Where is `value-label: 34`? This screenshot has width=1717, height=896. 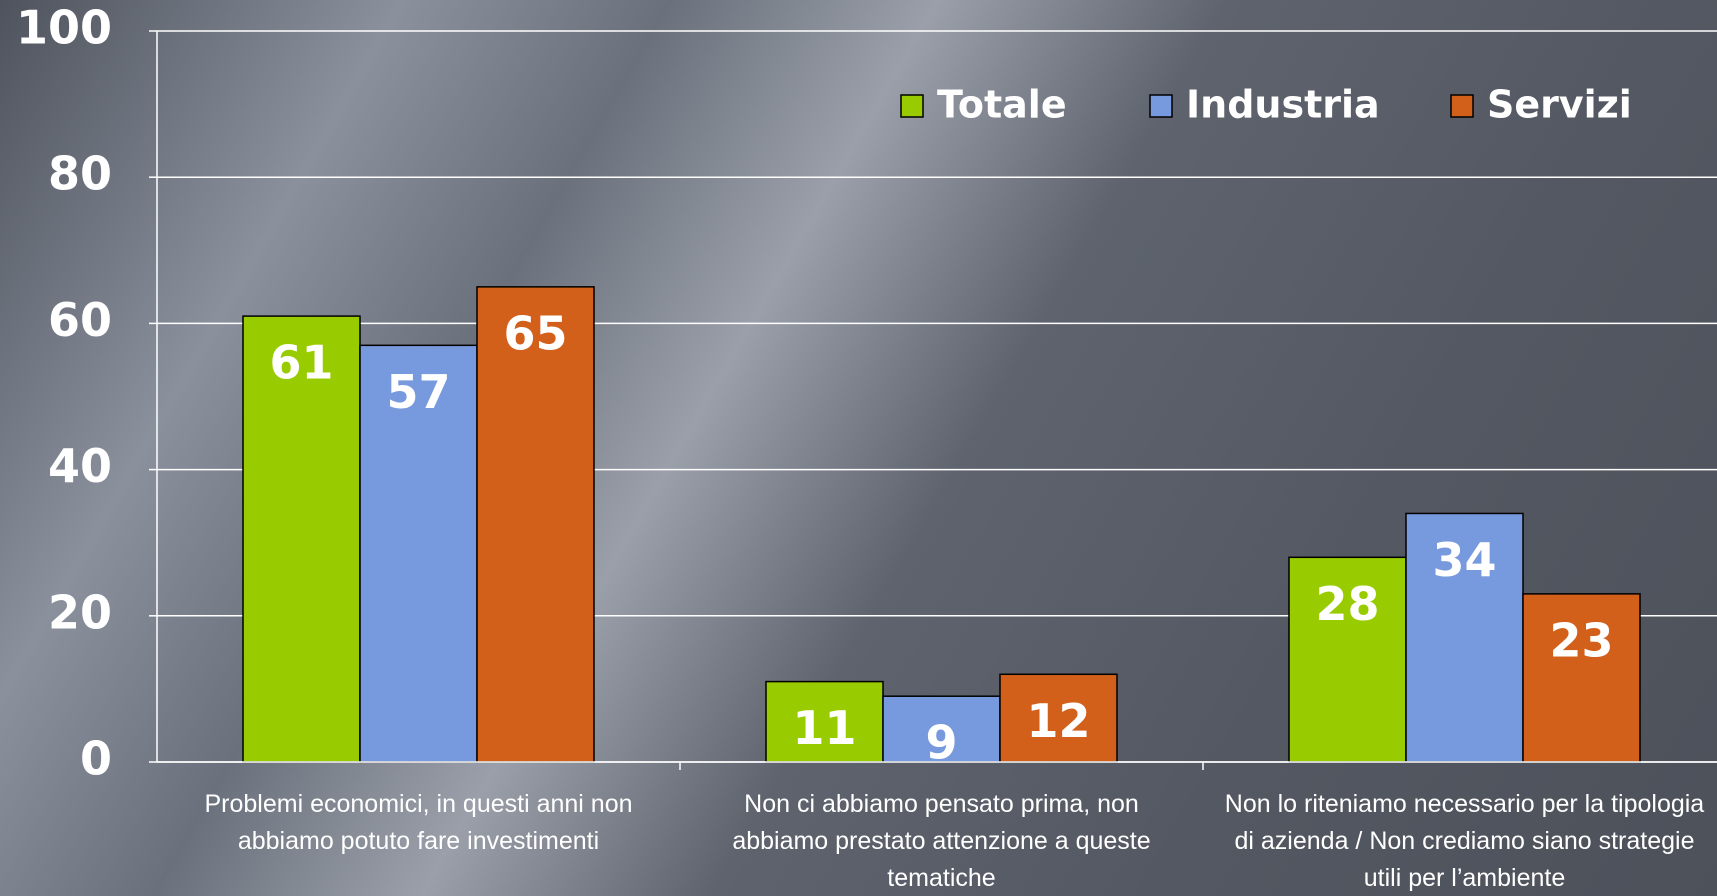 value-label: 34 is located at coordinates (1464, 560).